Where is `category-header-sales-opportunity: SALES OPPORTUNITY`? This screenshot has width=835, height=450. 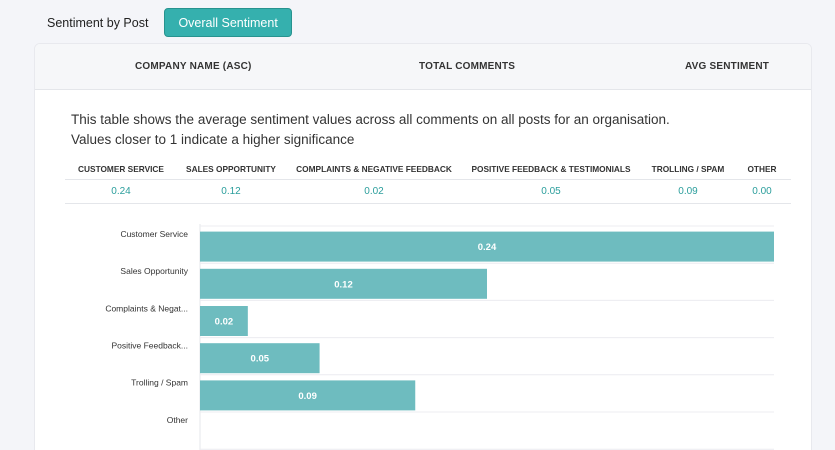
category-header-sales-opportunity: SALES OPPORTUNITY is located at coordinates (231, 169).